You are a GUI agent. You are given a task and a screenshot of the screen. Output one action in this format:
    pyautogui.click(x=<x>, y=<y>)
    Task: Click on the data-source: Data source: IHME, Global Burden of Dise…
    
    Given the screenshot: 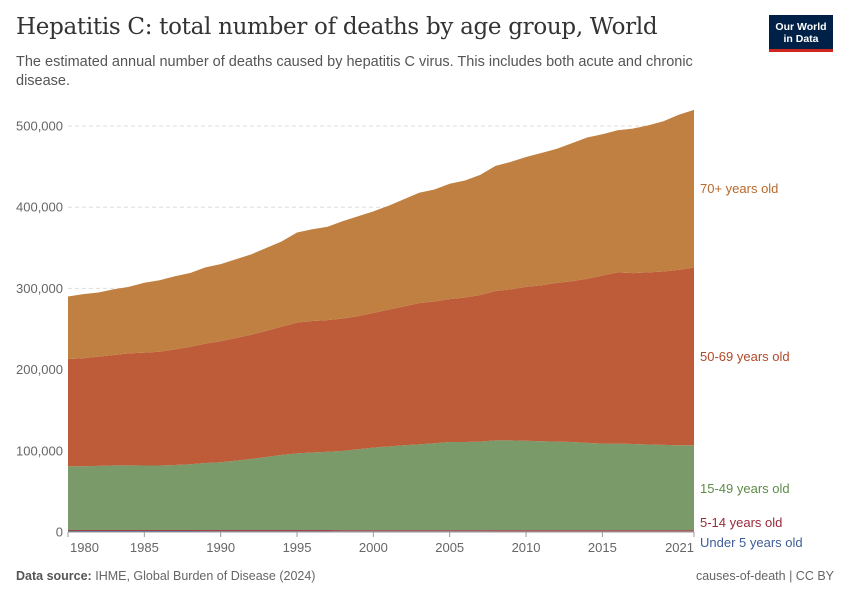 What is the action you would take?
    pyautogui.click(x=165, y=576)
    